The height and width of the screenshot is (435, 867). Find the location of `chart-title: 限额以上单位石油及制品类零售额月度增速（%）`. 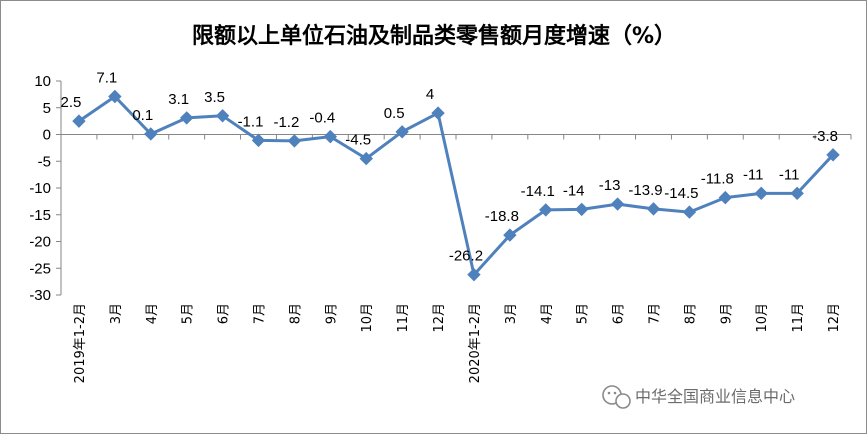

chart-title: 限额以上单位石油及制品类零售额月度增速（%） is located at coordinates (434, 36).